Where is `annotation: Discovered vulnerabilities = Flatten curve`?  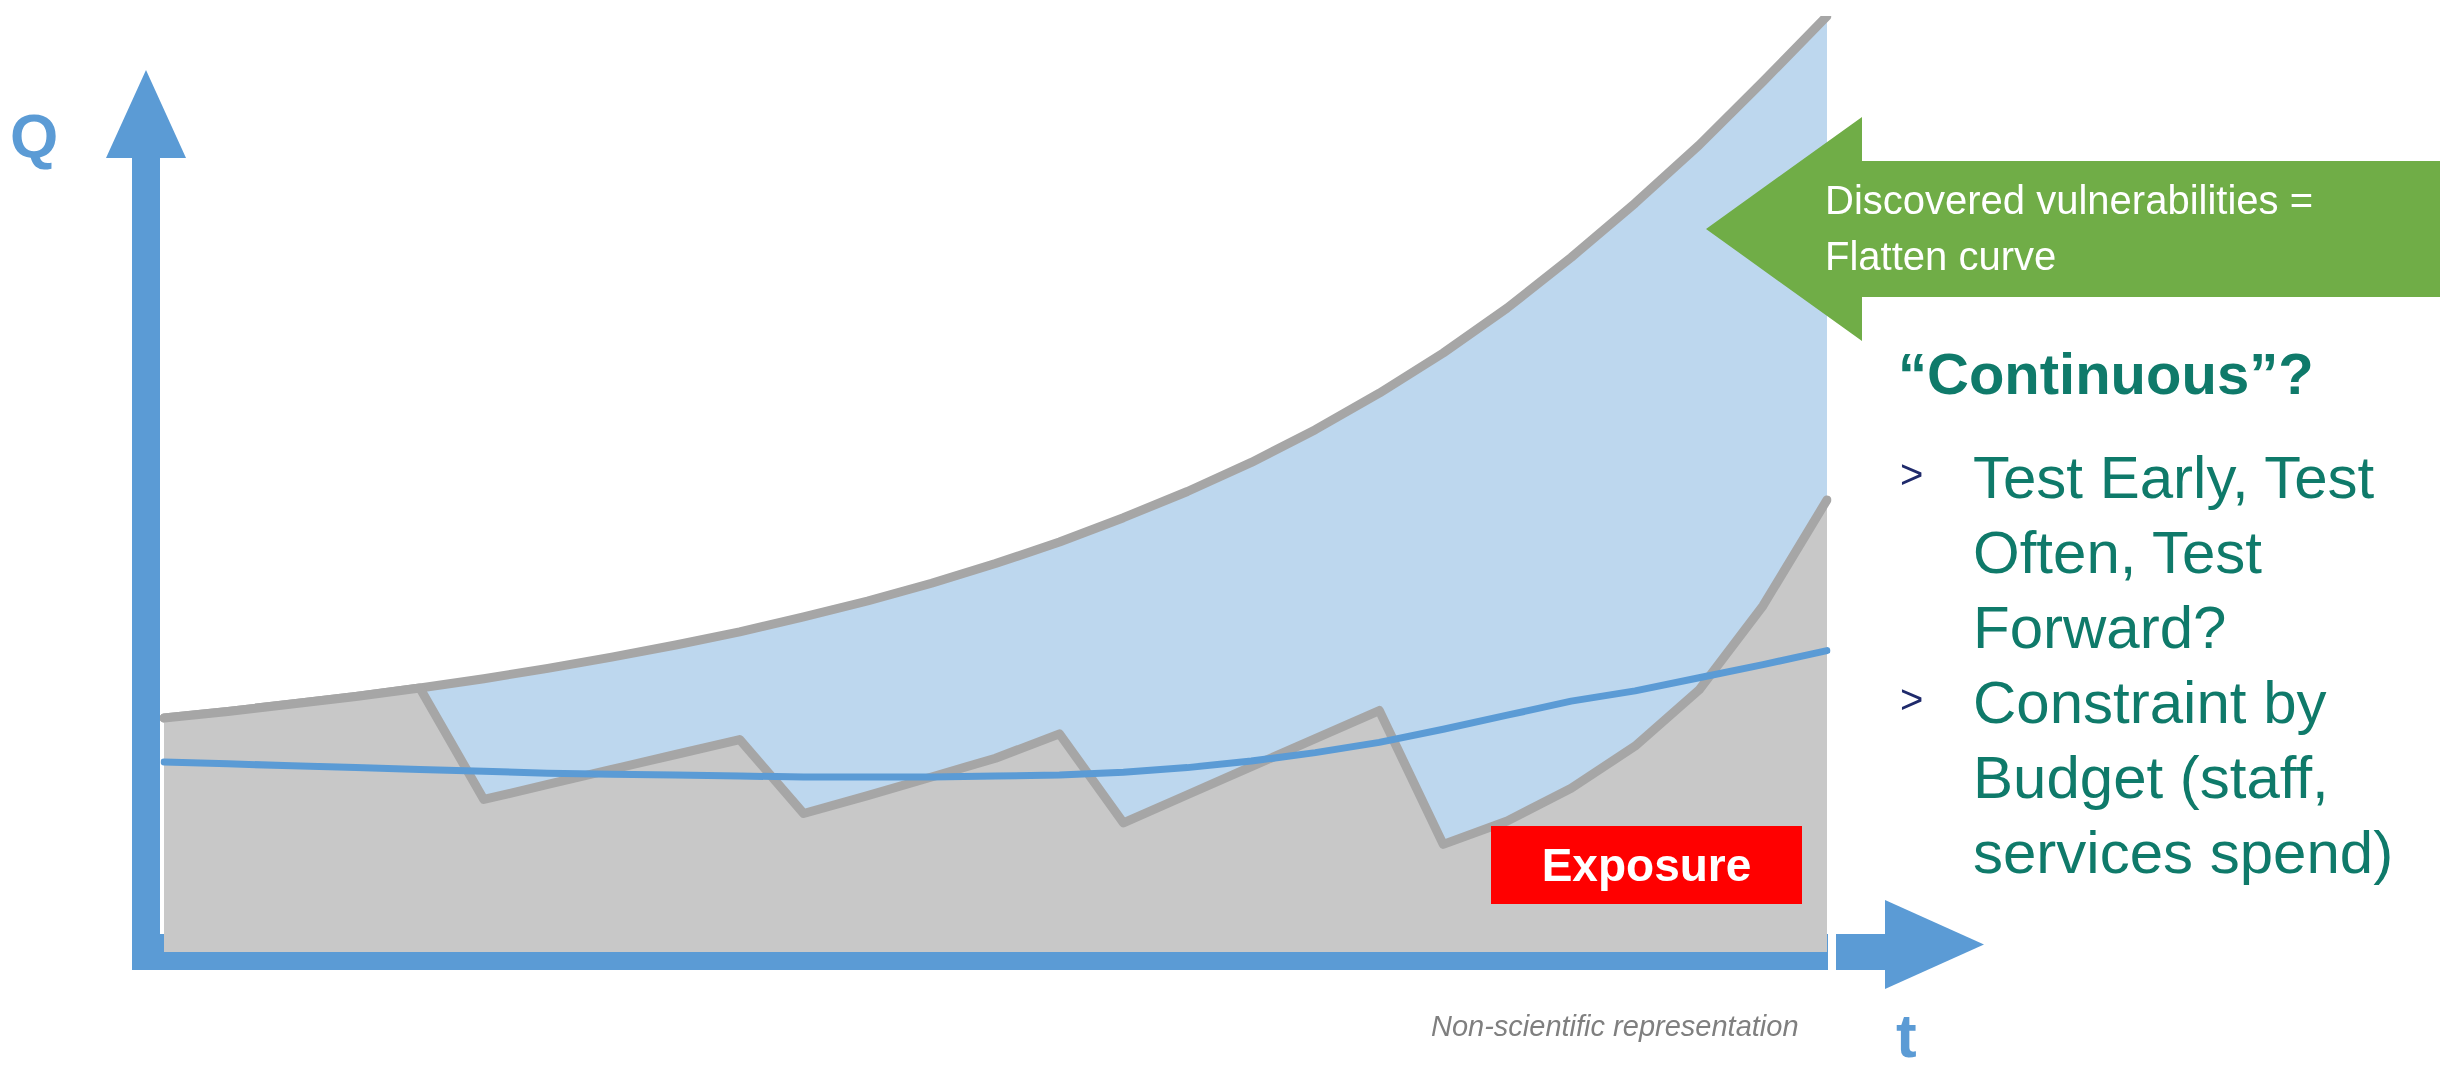
annotation: Discovered vulnerabilities = Flatten curve is located at coordinates (2069, 228).